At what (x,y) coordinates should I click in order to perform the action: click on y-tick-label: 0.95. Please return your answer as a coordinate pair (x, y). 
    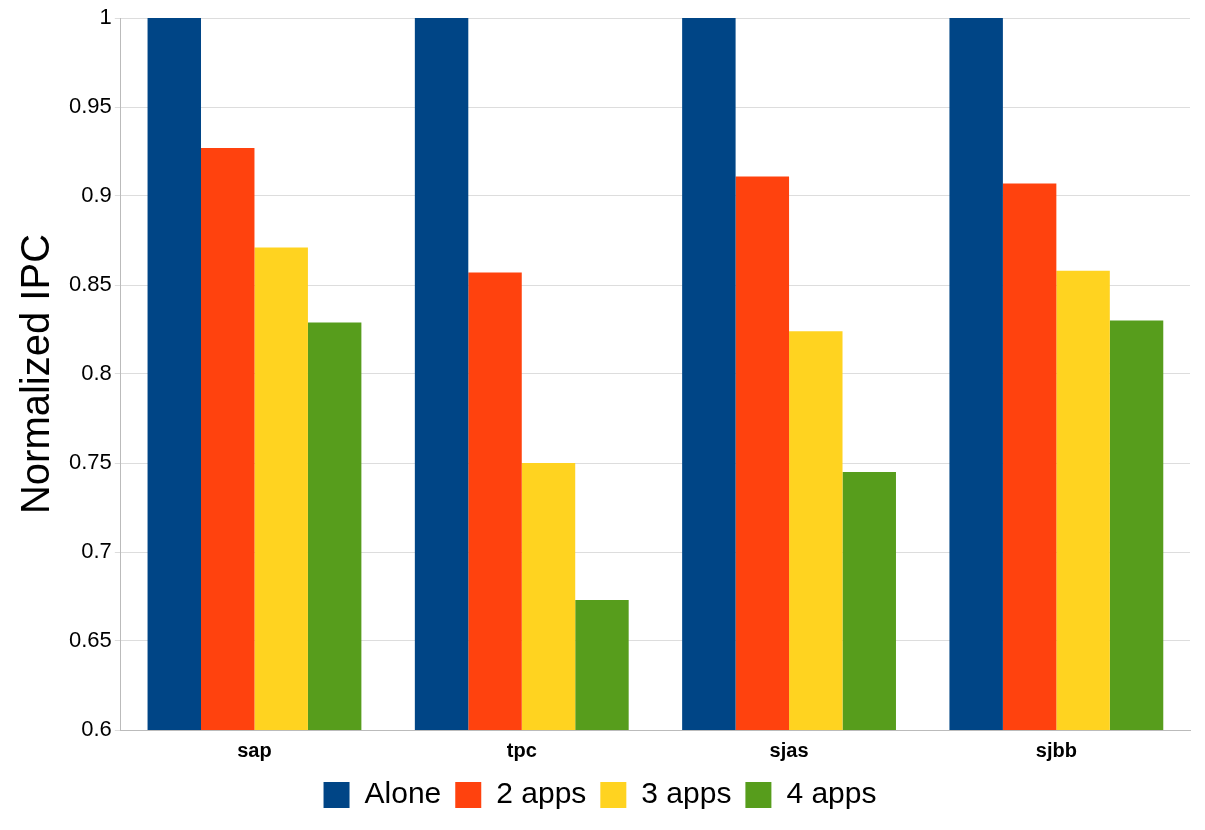
    Looking at the image, I should click on (90, 106).